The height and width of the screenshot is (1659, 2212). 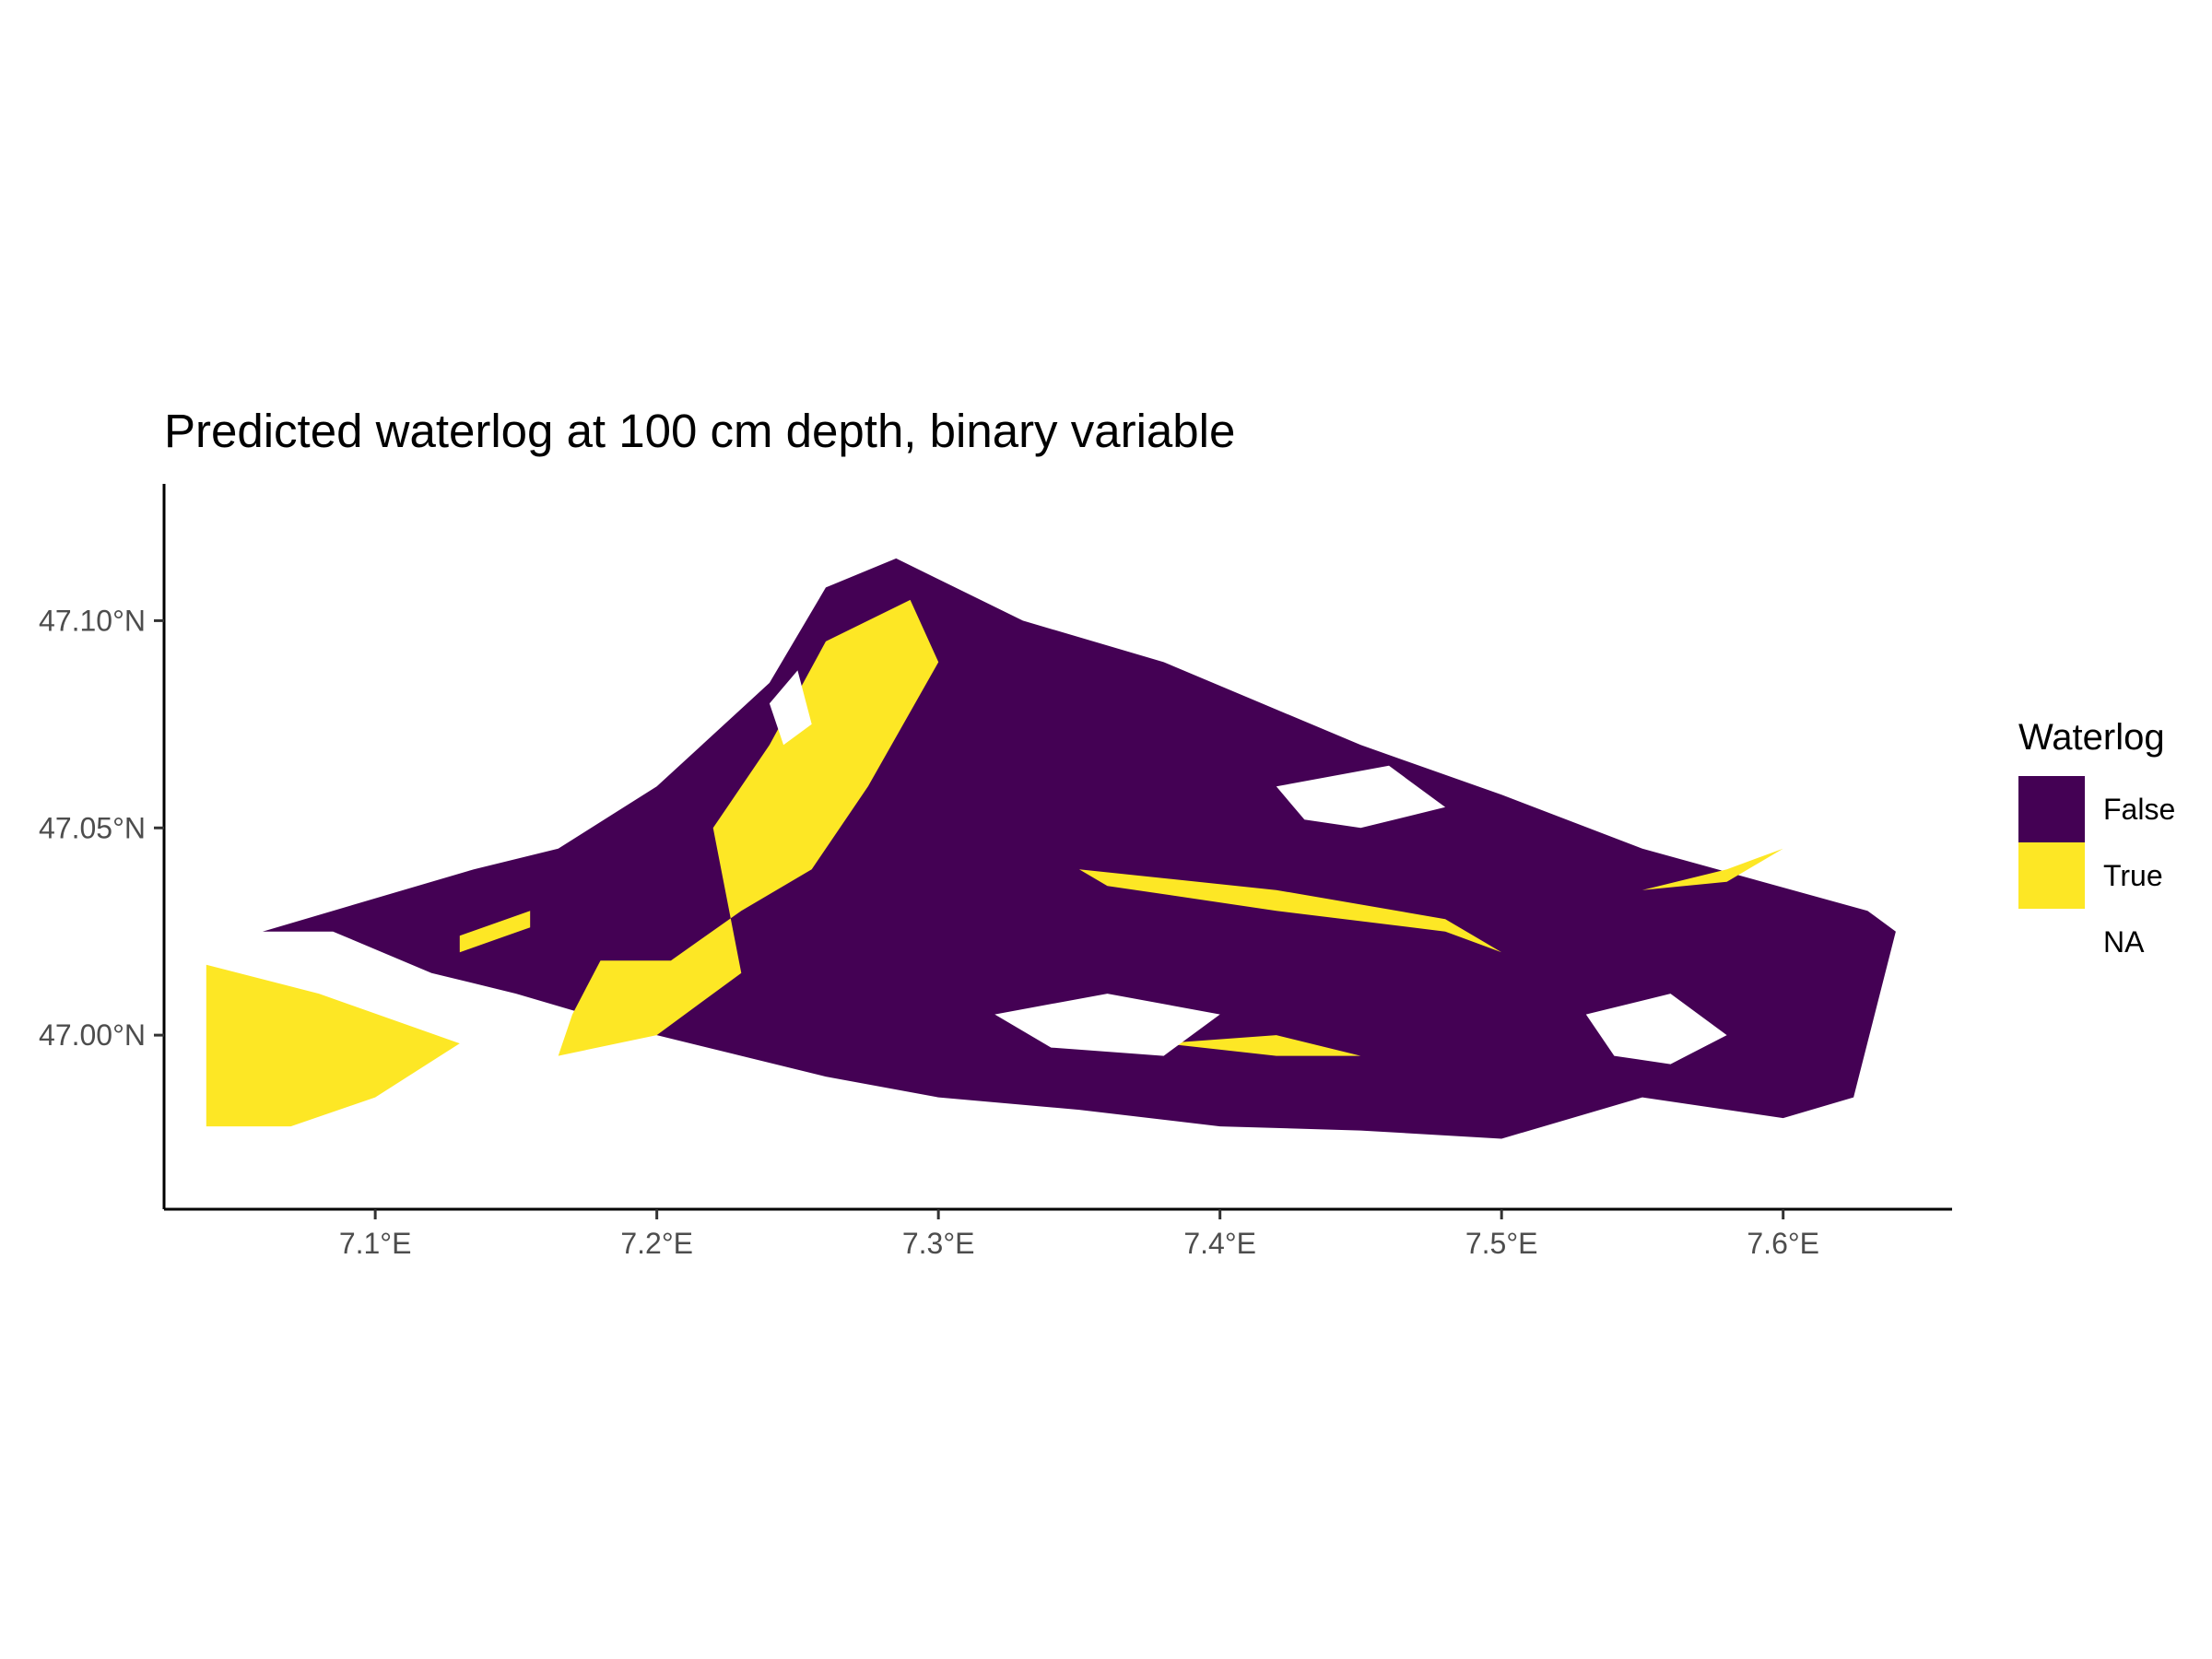 What do you see at coordinates (2051, 875) in the screenshot?
I see `legend-key-true` at bounding box center [2051, 875].